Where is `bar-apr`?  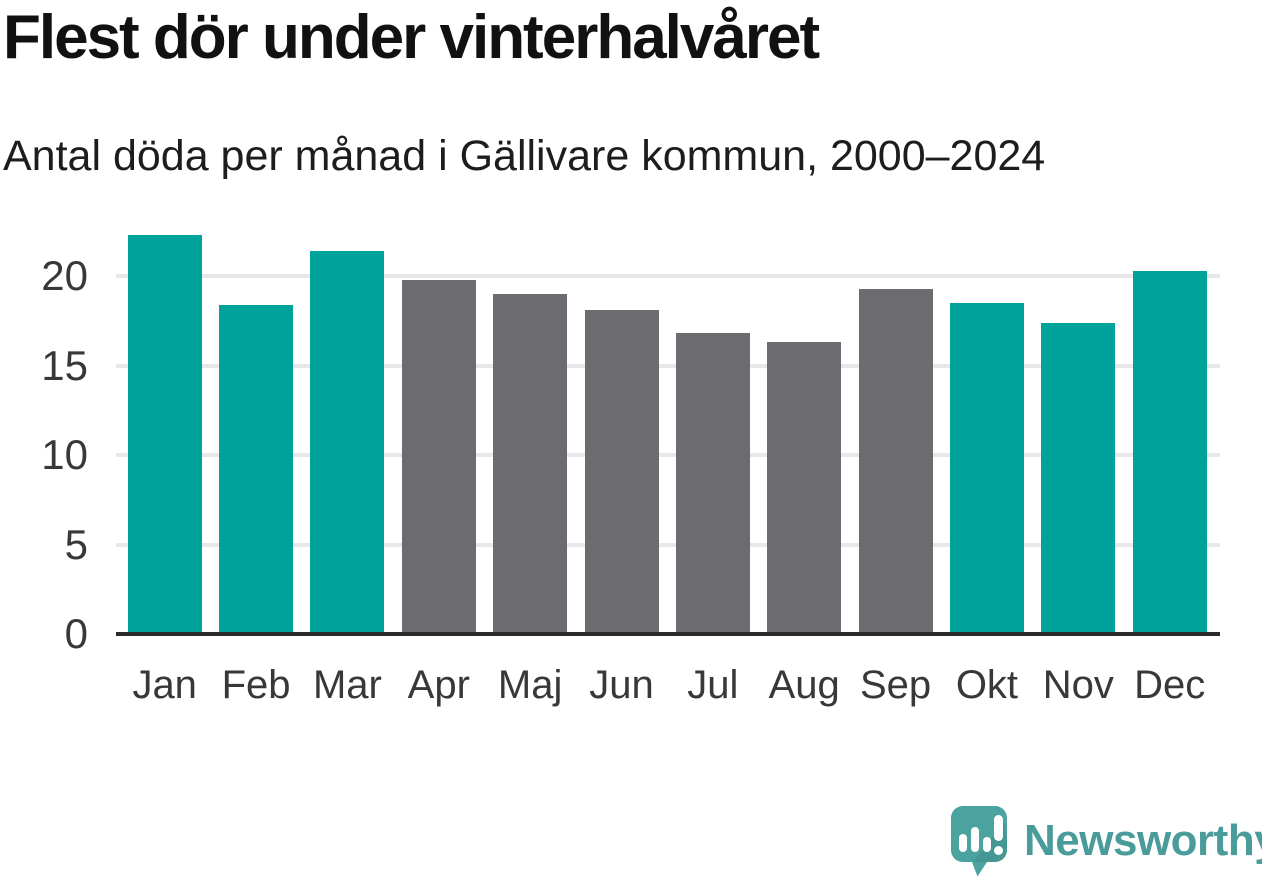 bar-apr is located at coordinates (438, 456).